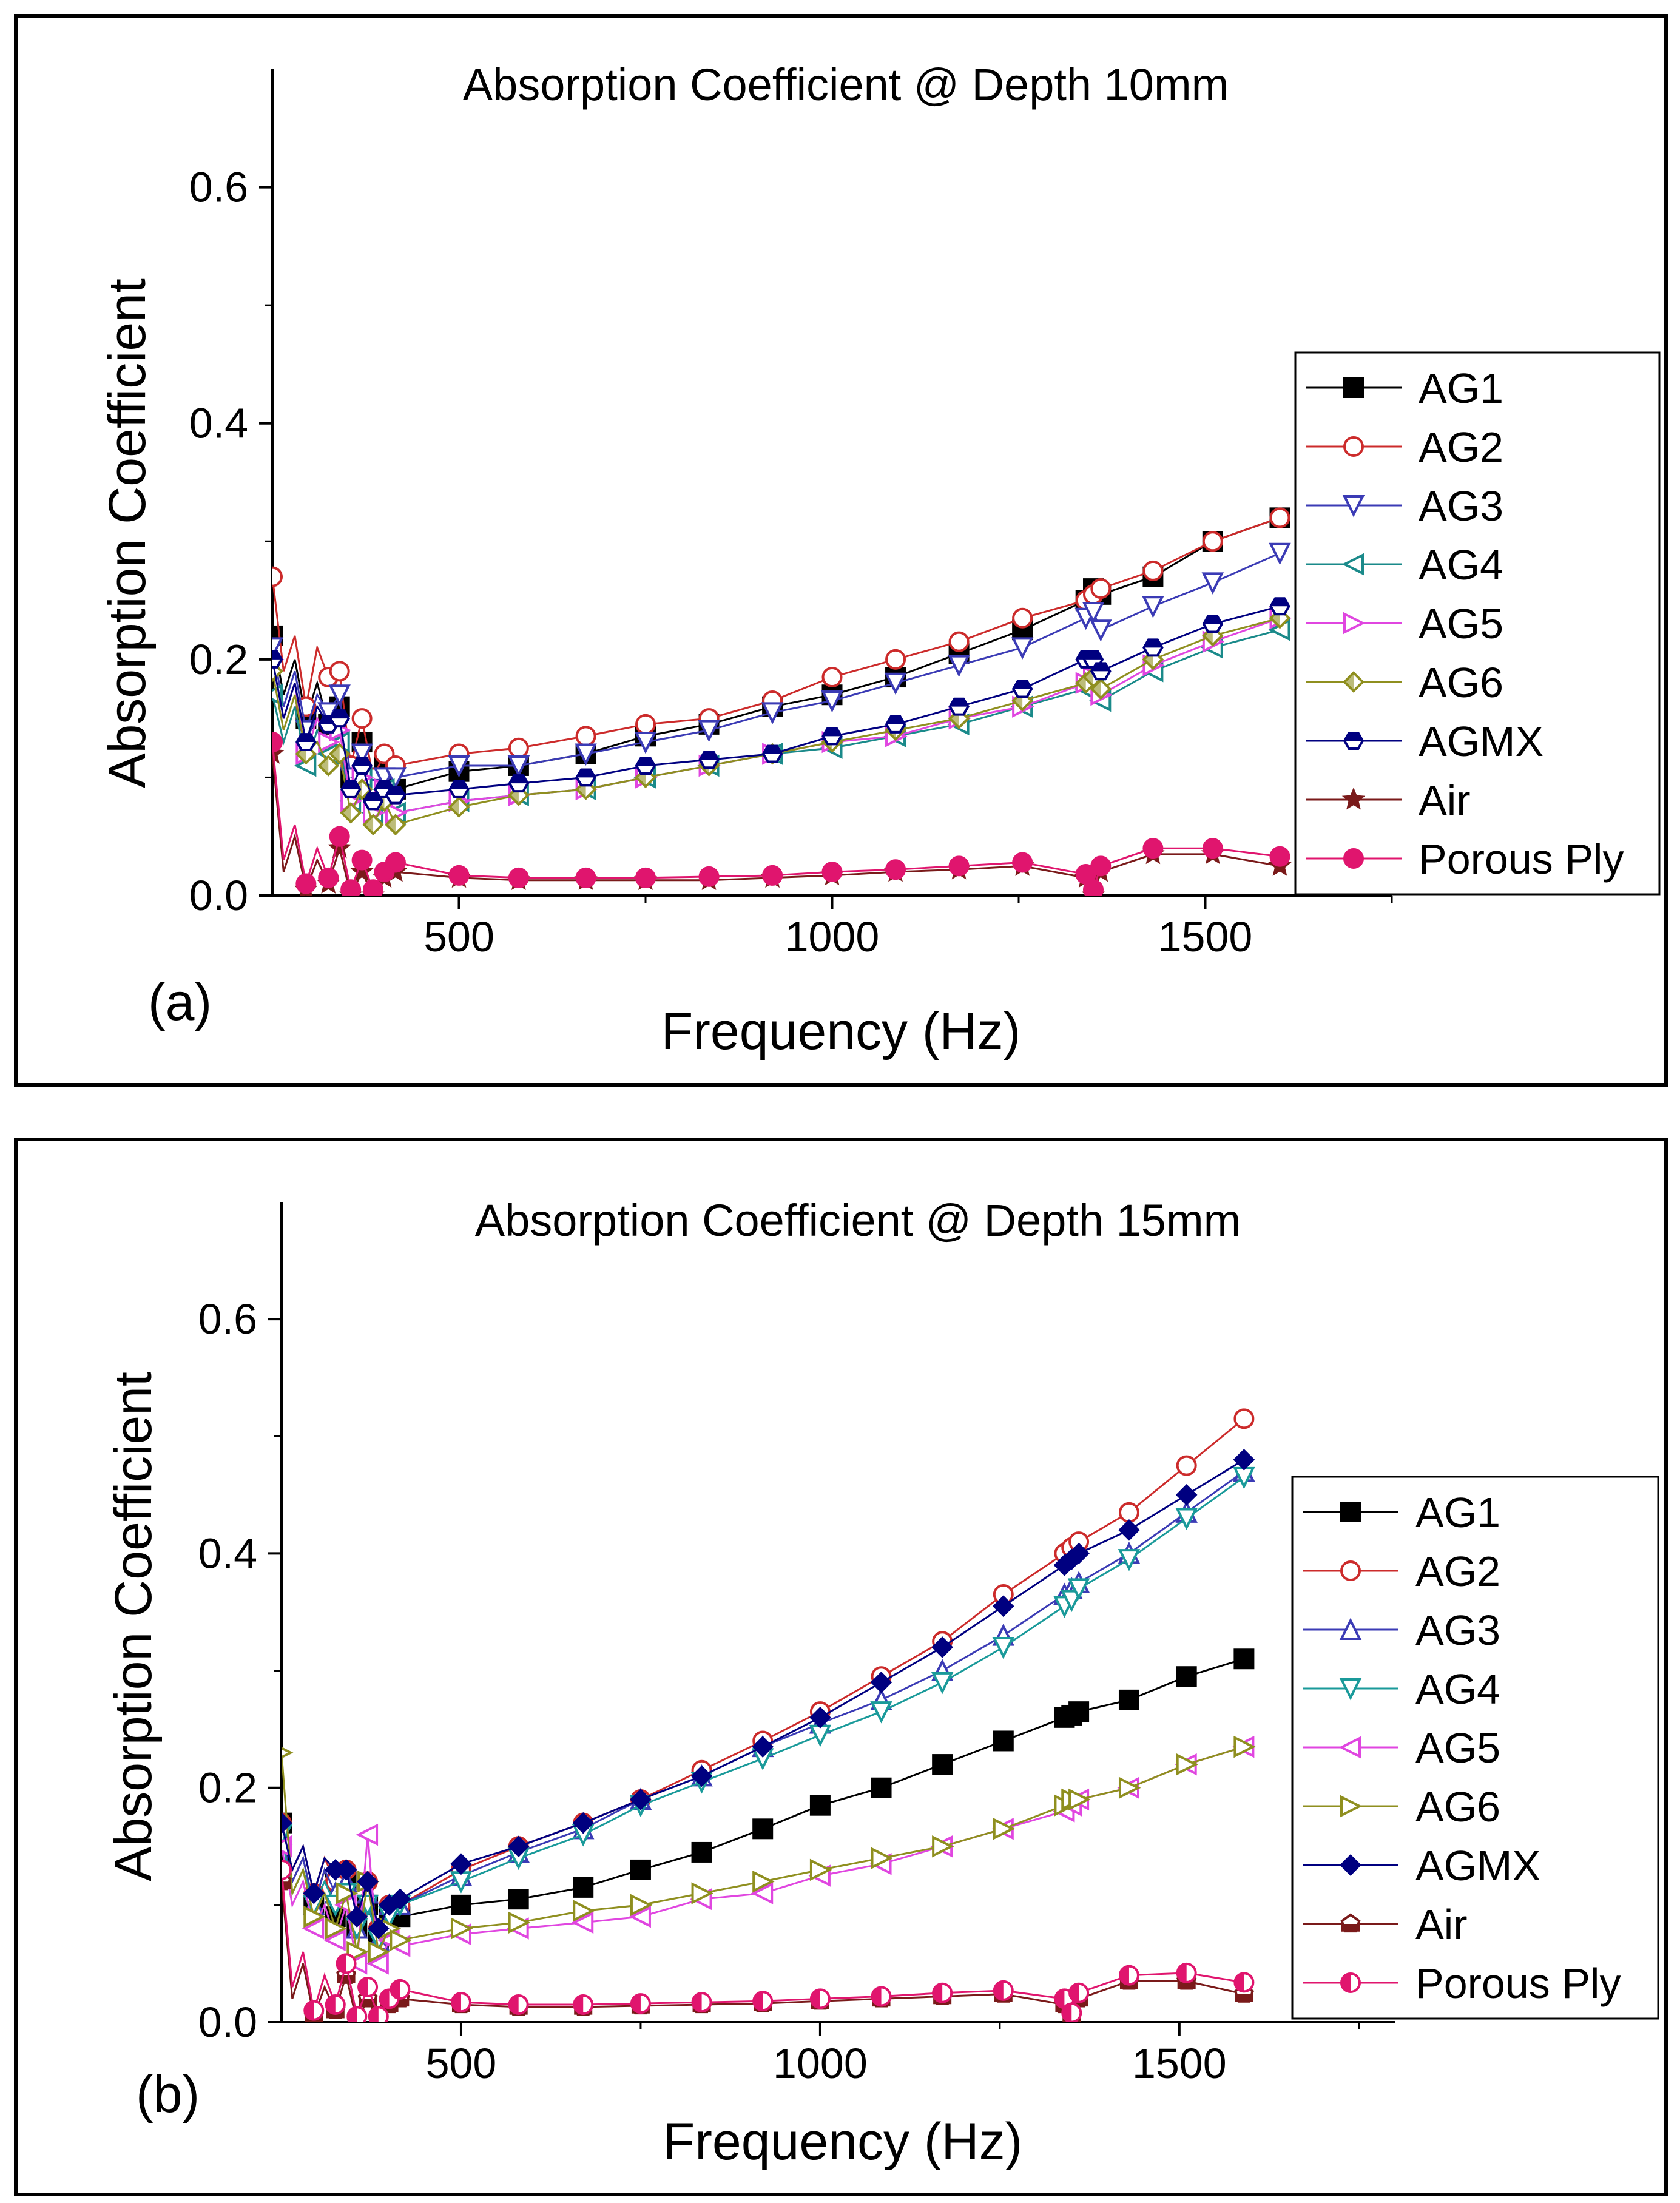 The width and height of the screenshot is (1680, 2203). Describe the element at coordinates (1457, 1572) in the screenshot. I see `legend-label: AG2` at that location.